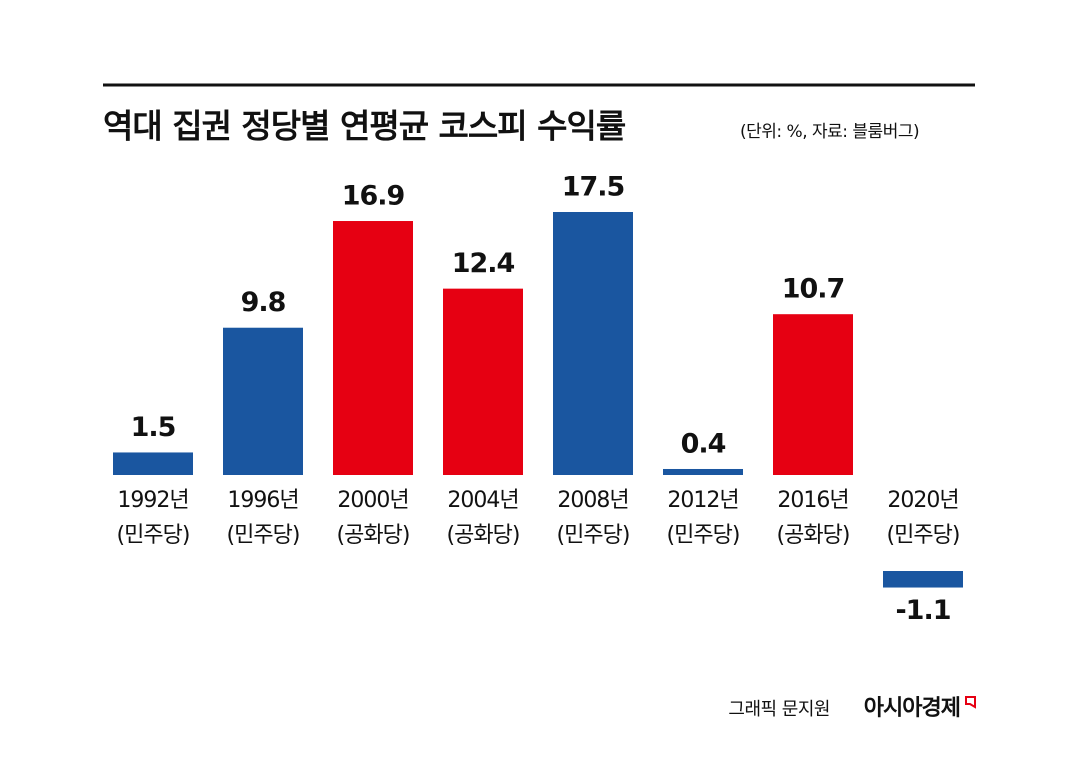 Image resolution: width=1078 pixels, height=764 pixels. What do you see at coordinates (592, 500) in the screenshot?
I see `x-tick-label: 2008년` at bounding box center [592, 500].